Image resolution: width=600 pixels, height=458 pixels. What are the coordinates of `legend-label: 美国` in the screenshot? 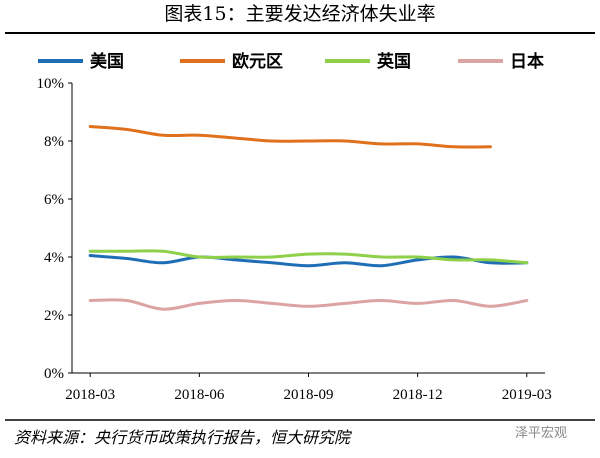 It's located at (107, 61).